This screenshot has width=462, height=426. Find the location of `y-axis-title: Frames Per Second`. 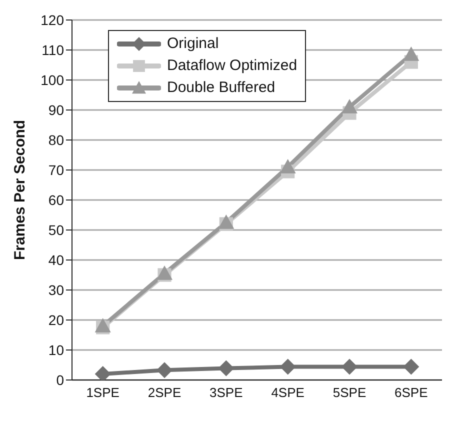

y-axis-title: Frames Per Second is located at coordinates (19, 190).